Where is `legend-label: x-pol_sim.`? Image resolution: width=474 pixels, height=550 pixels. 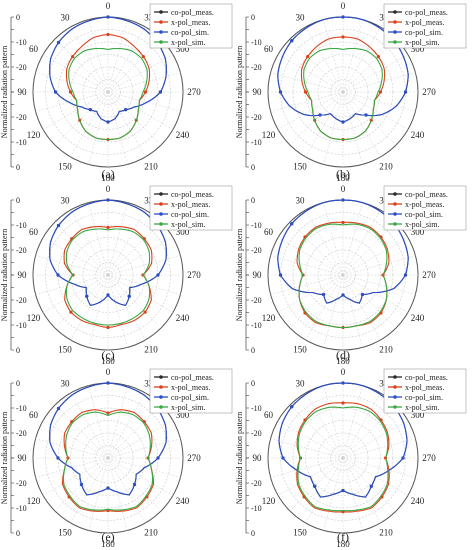
legend-label: x-pol_sim. is located at coordinates (422, 42).